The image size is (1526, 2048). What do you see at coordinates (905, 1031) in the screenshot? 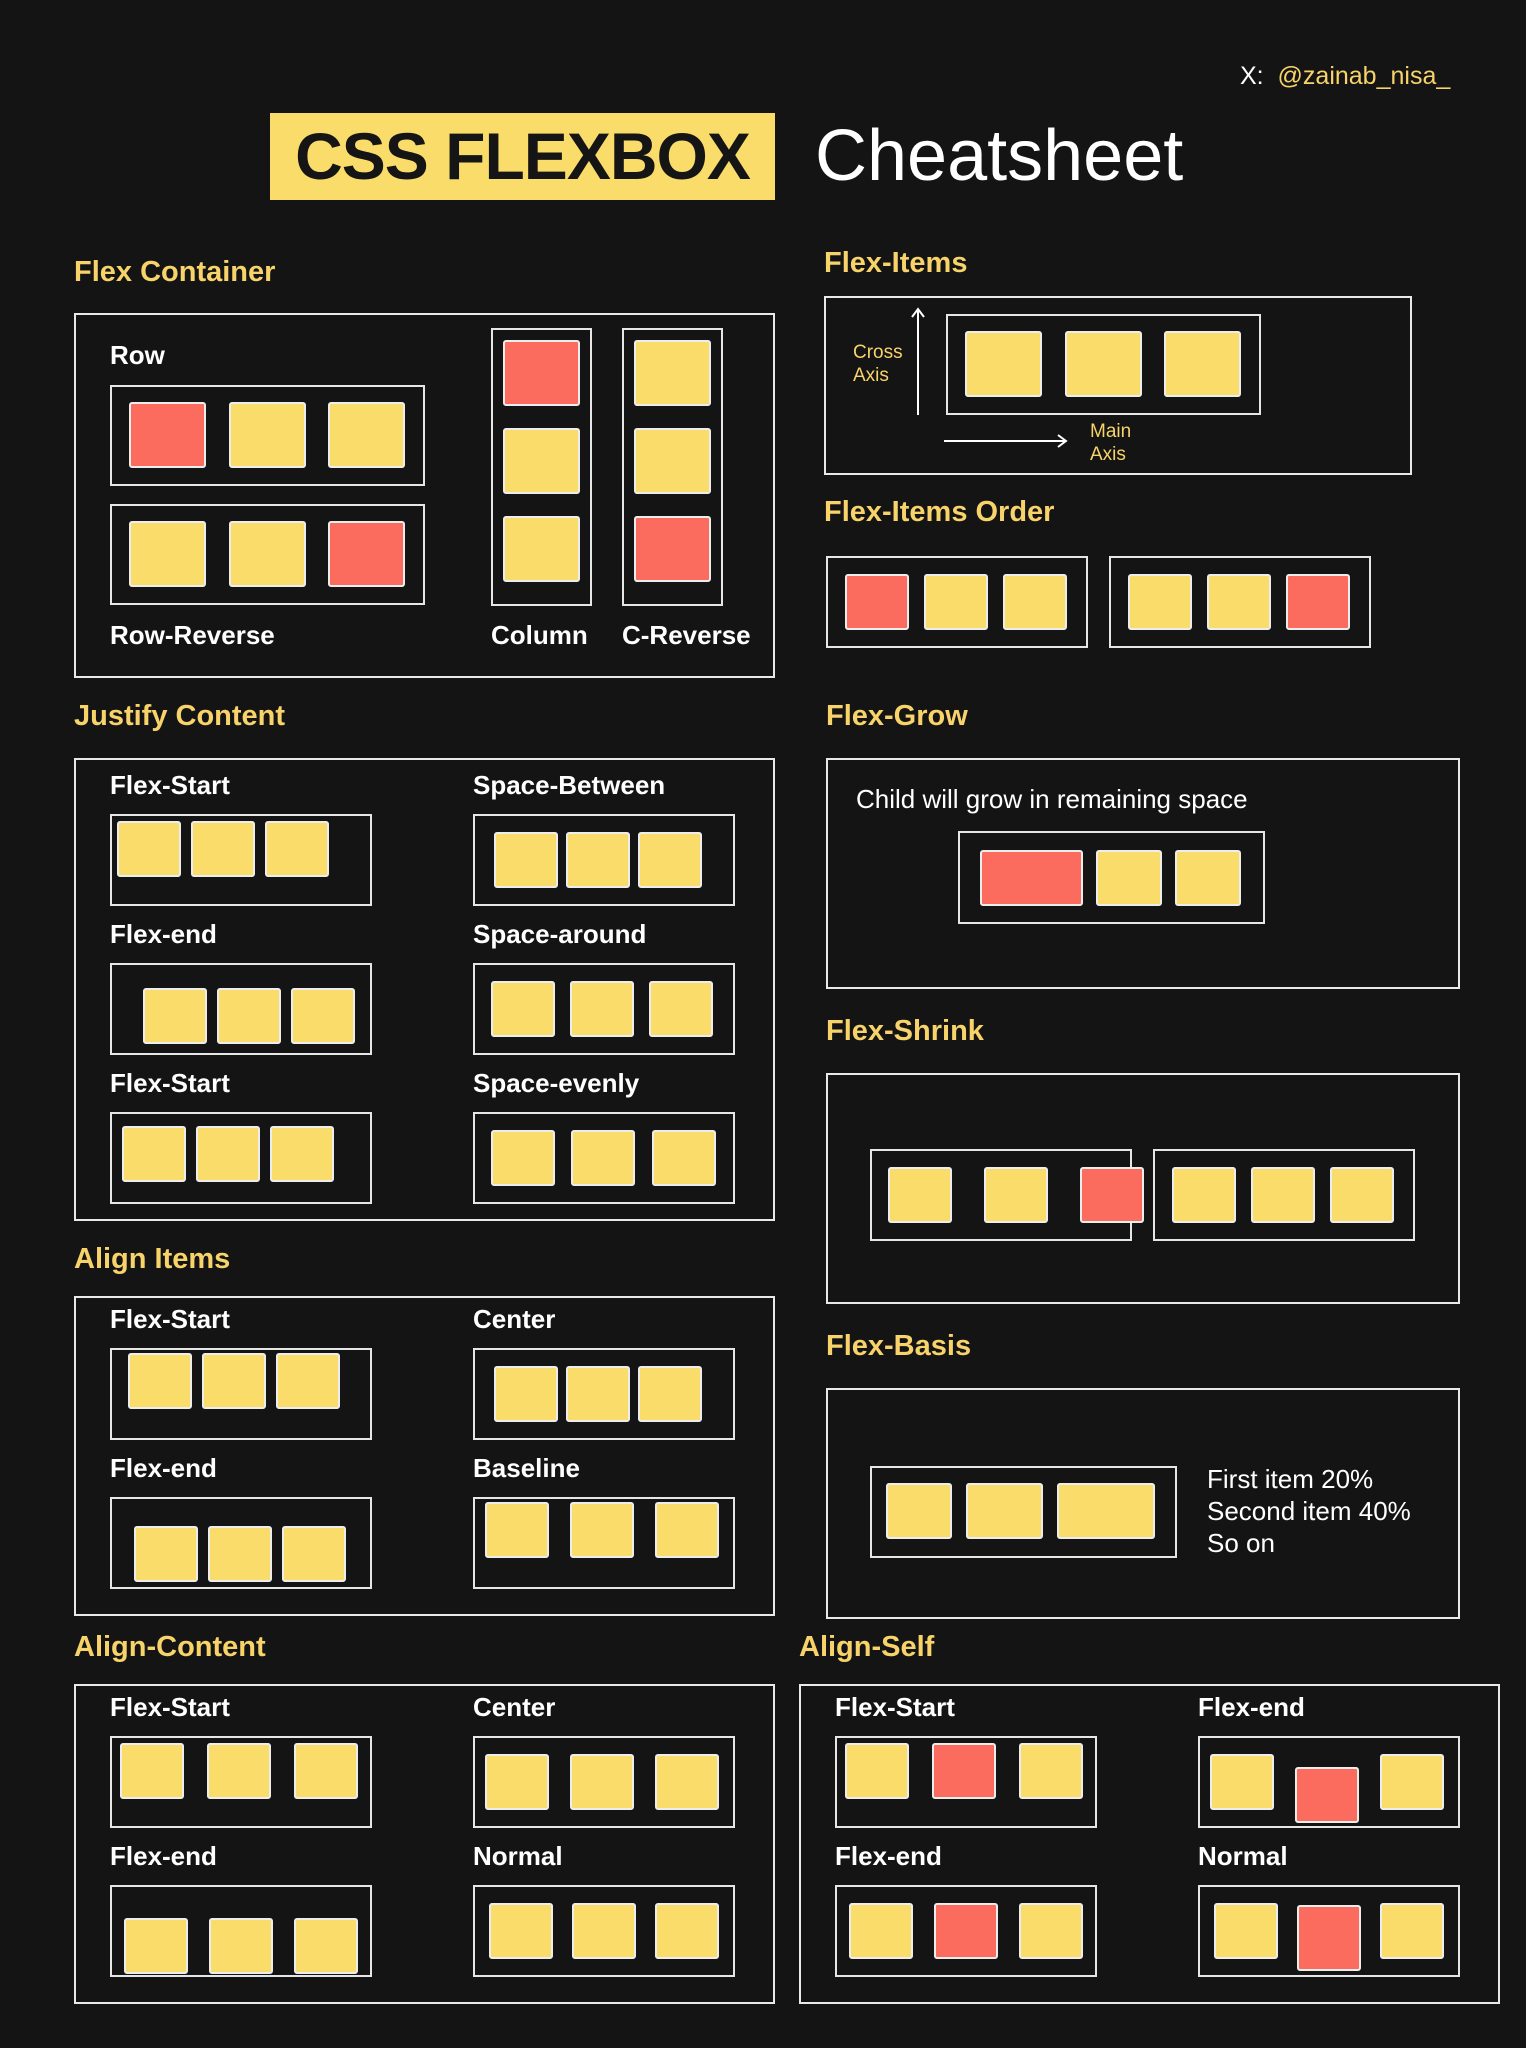
I see `flex-shrink-title: Flex-Shrink` at bounding box center [905, 1031].